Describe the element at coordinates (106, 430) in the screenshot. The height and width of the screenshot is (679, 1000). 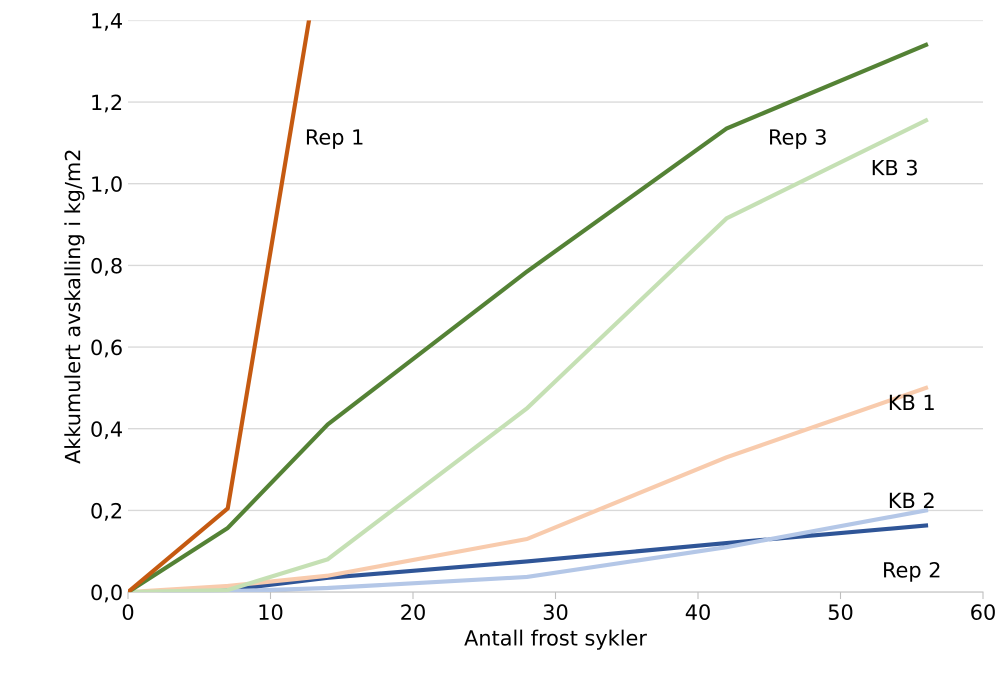
I see `y-tick-label: 0,4` at that location.